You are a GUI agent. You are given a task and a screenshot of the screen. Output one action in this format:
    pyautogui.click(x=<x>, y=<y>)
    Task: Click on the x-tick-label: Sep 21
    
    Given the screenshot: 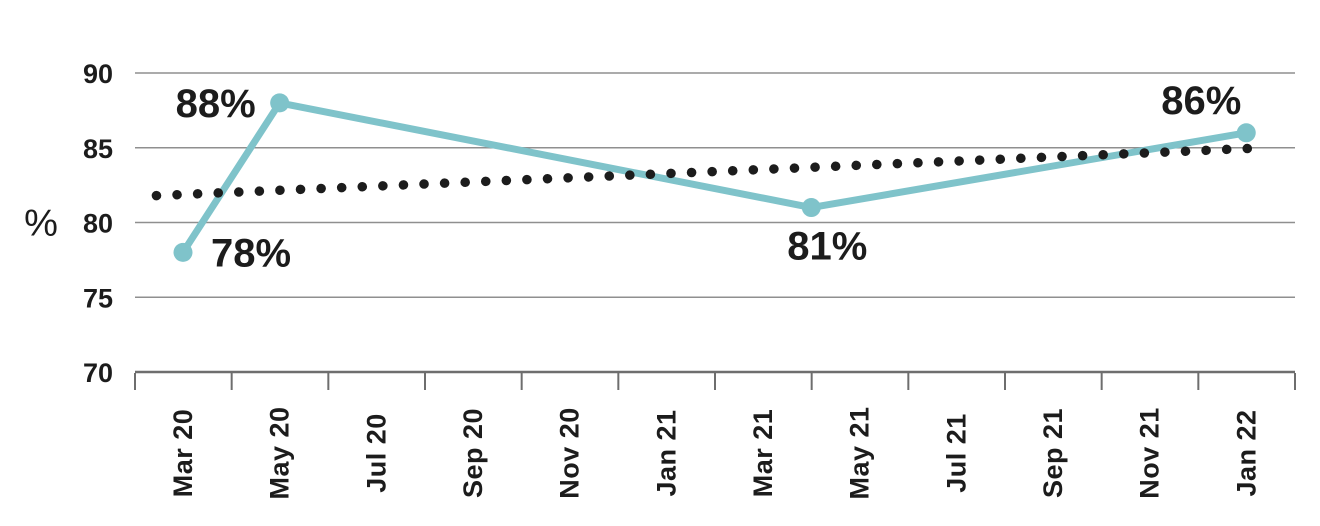 What is the action you would take?
    pyautogui.click(x=1053, y=453)
    